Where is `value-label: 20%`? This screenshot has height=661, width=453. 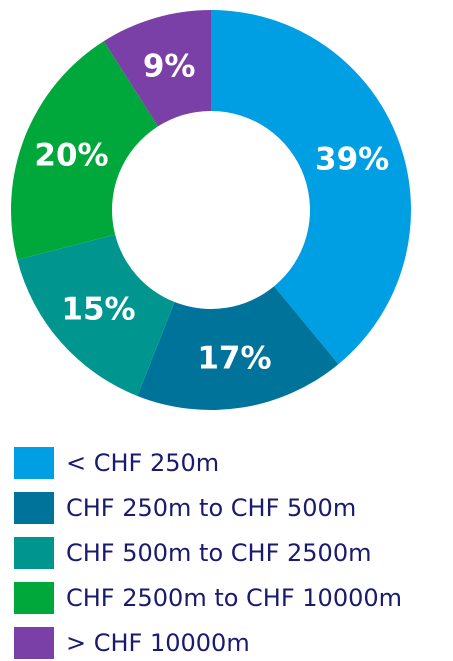 value-label: 20% is located at coordinates (71, 155).